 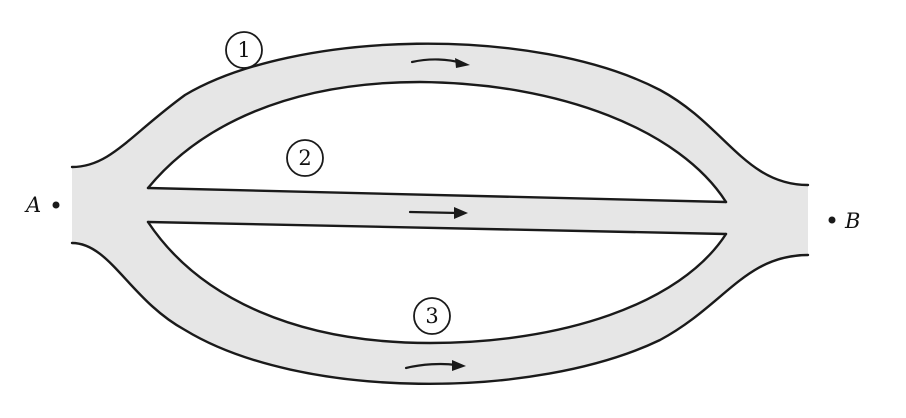 I want to click on svg-text: 1, so click(x=243, y=50).